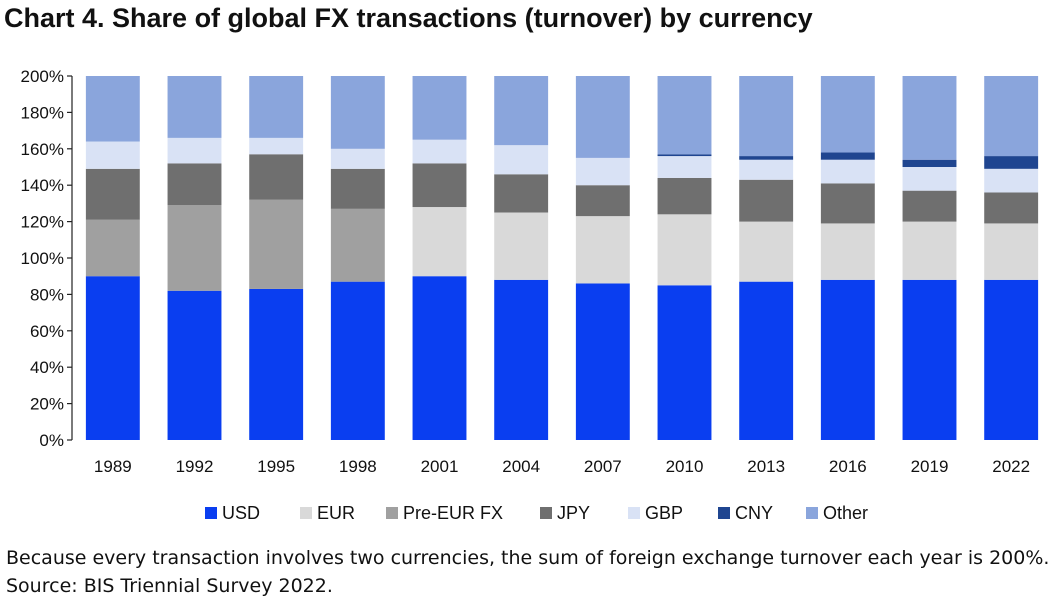 Image resolution: width=1059 pixels, height=604 pixels. I want to click on bar-usd-2004, so click(521, 359).